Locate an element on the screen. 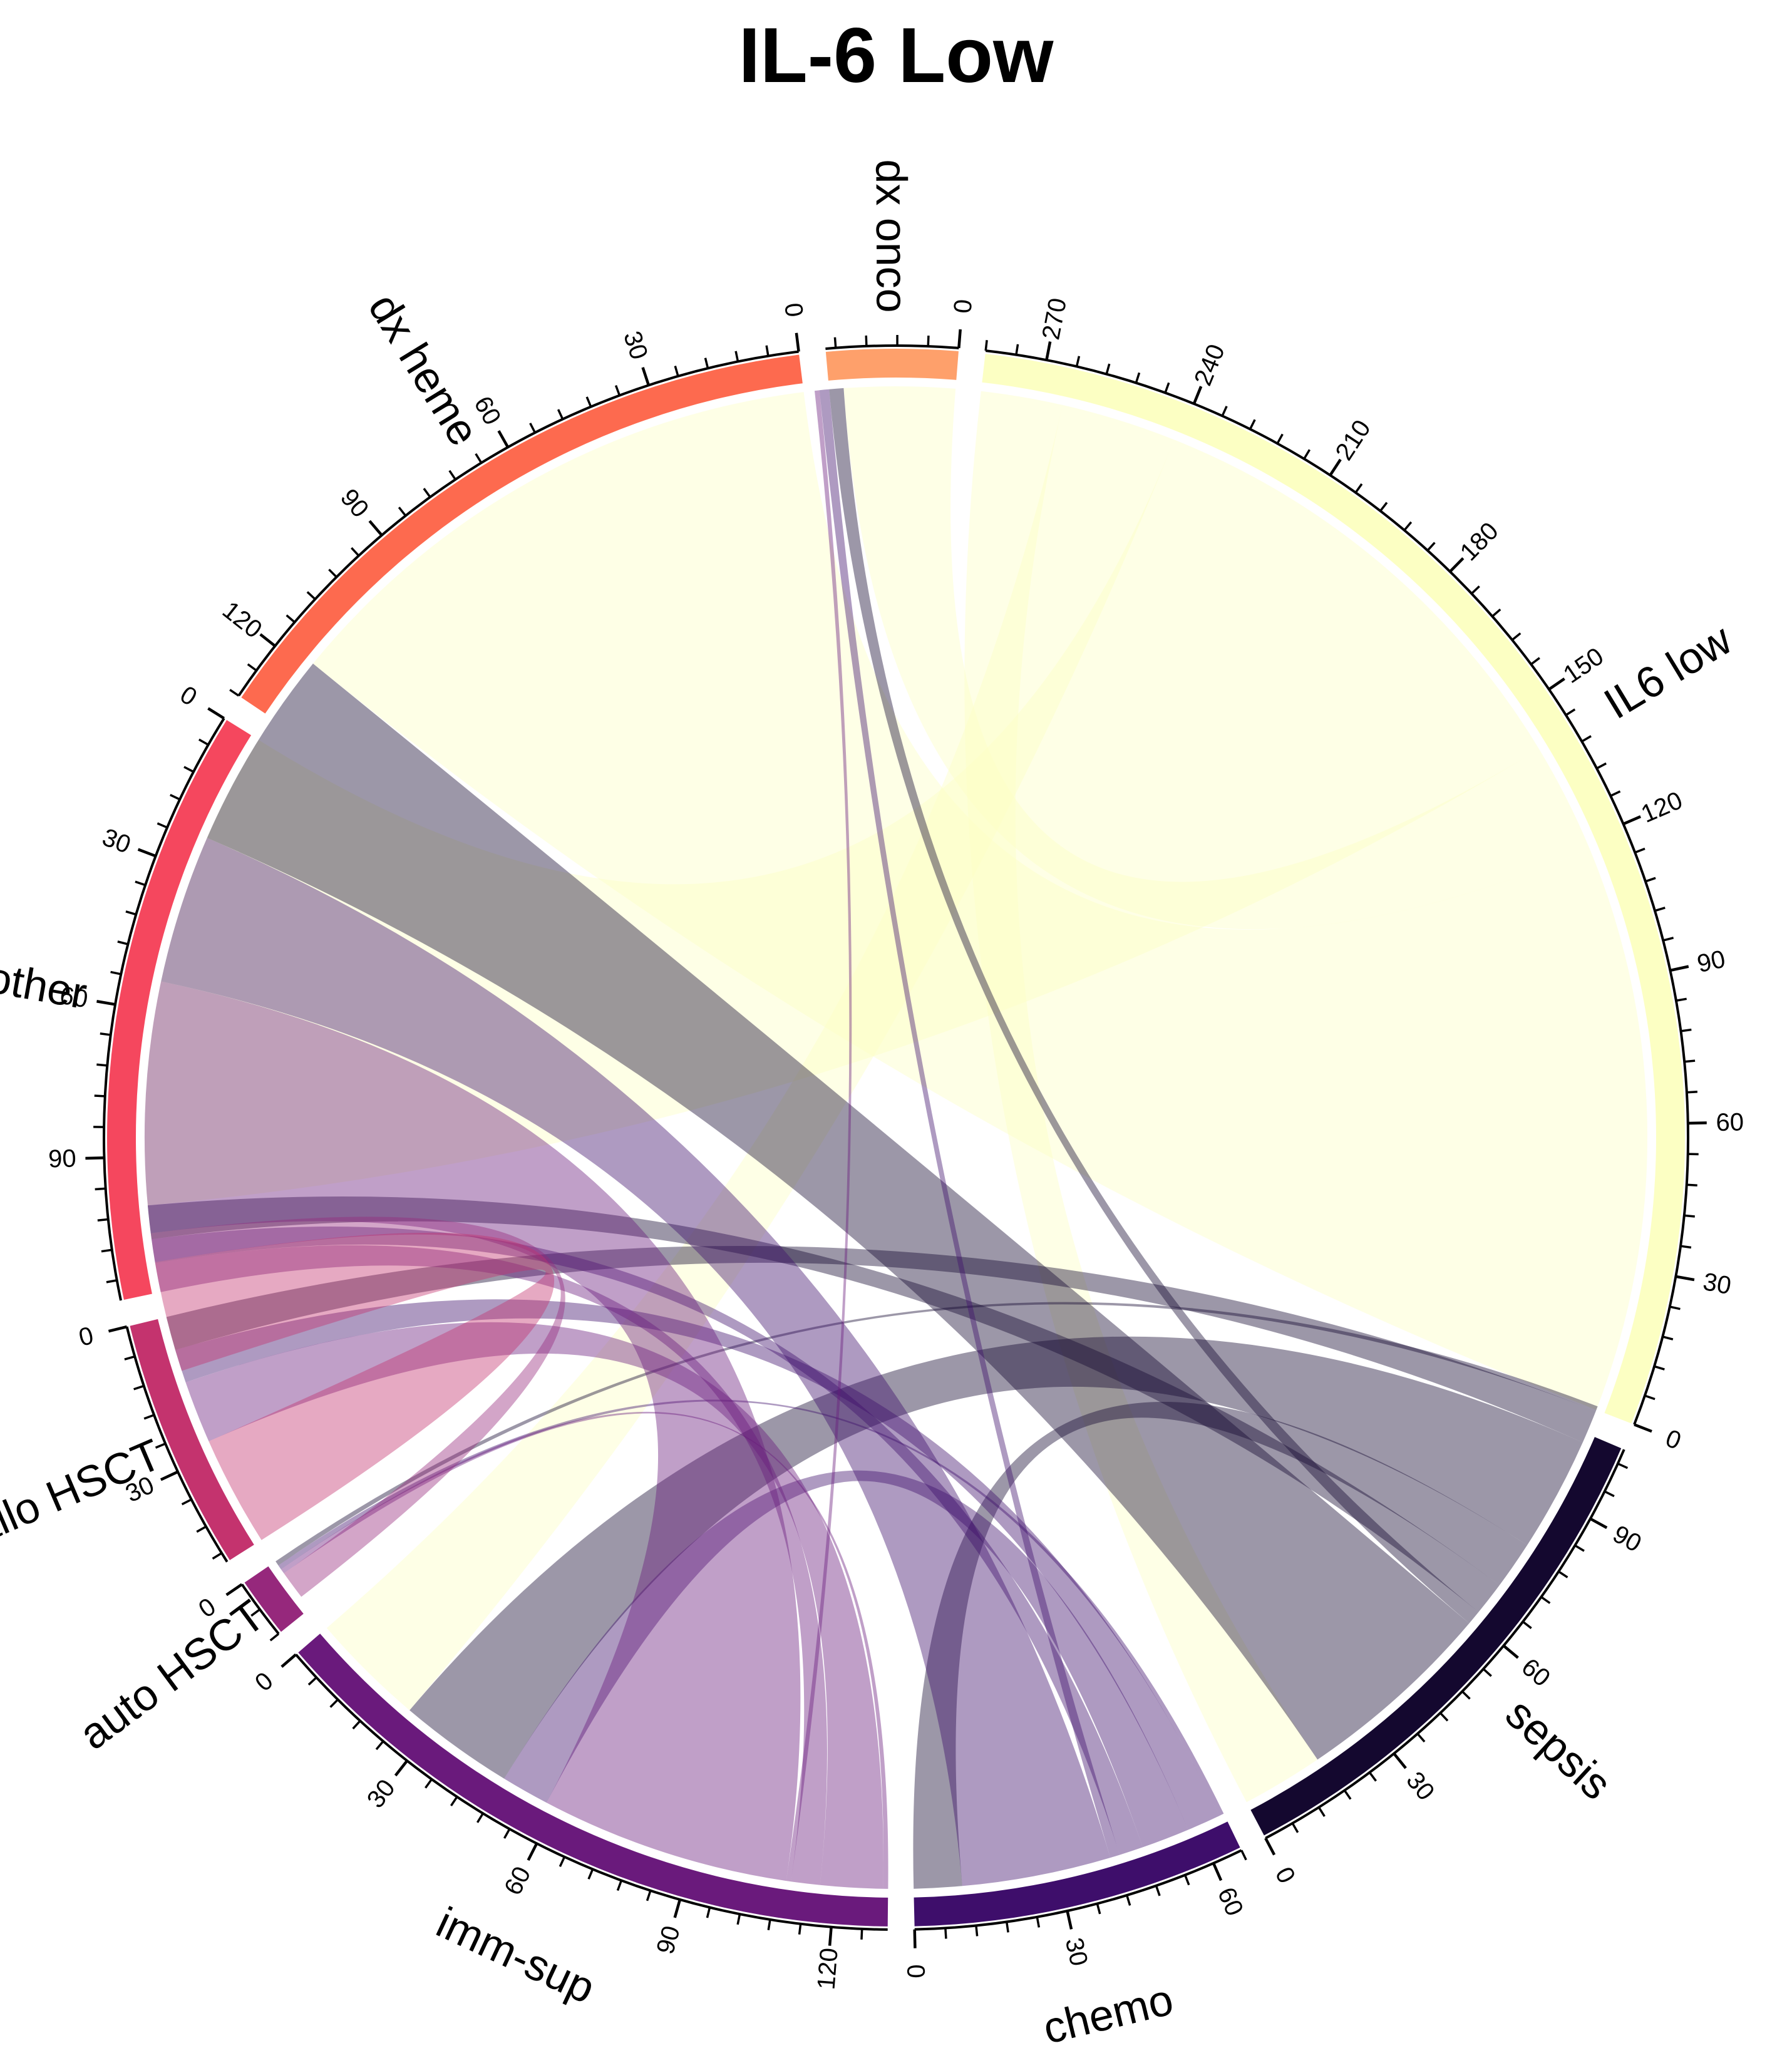 Image resolution: width=1792 pixels, height=2063 pixels. chart-title: IL-6 Low is located at coordinates (896, 56).